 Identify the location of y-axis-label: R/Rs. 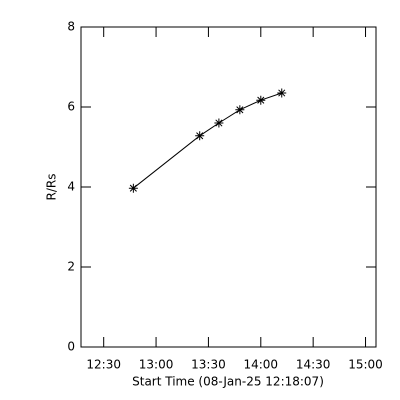
(52, 187).